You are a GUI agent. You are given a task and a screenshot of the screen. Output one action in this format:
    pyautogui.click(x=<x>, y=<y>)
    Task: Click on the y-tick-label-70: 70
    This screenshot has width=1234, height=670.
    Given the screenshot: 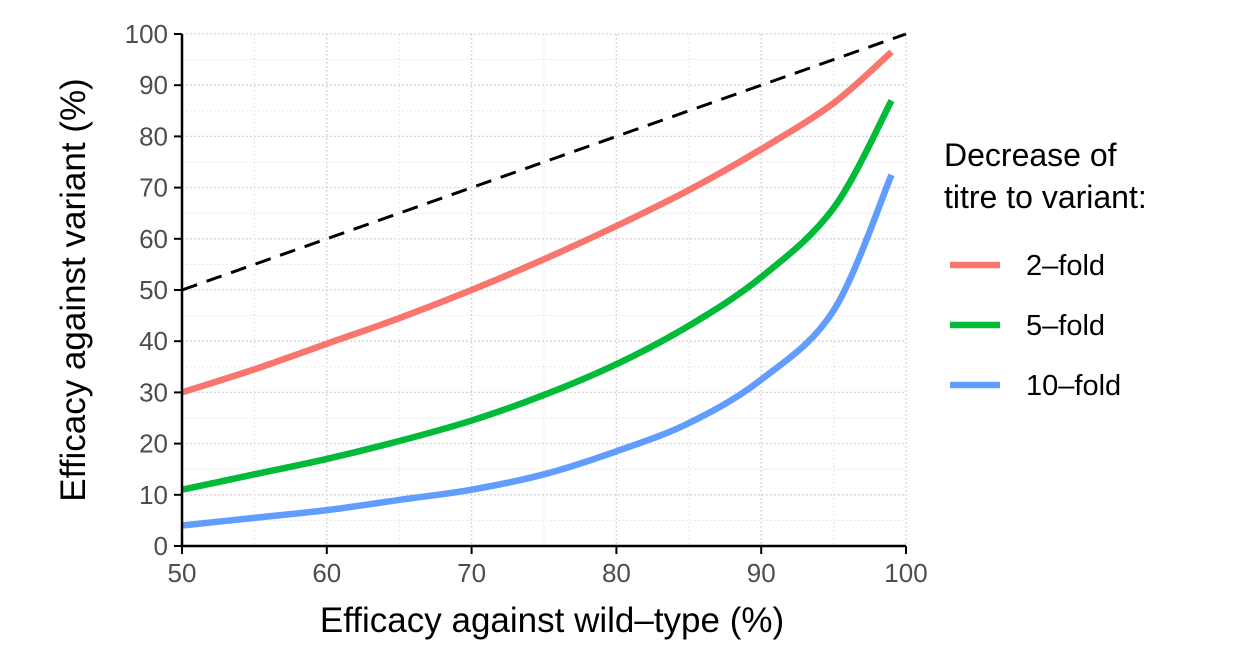 What is the action you would take?
    pyautogui.click(x=153, y=188)
    